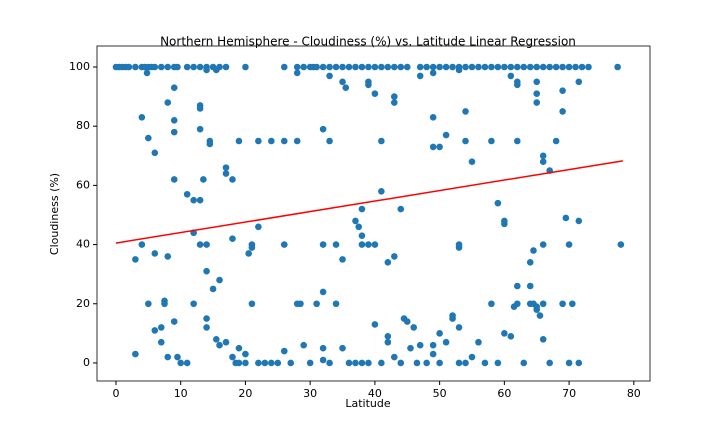 The image size is (720, 436). What do you see at coordinates (83, 303) in the screenshot?
I see `y-tick-label: 20` at bounding box center [83, 303].